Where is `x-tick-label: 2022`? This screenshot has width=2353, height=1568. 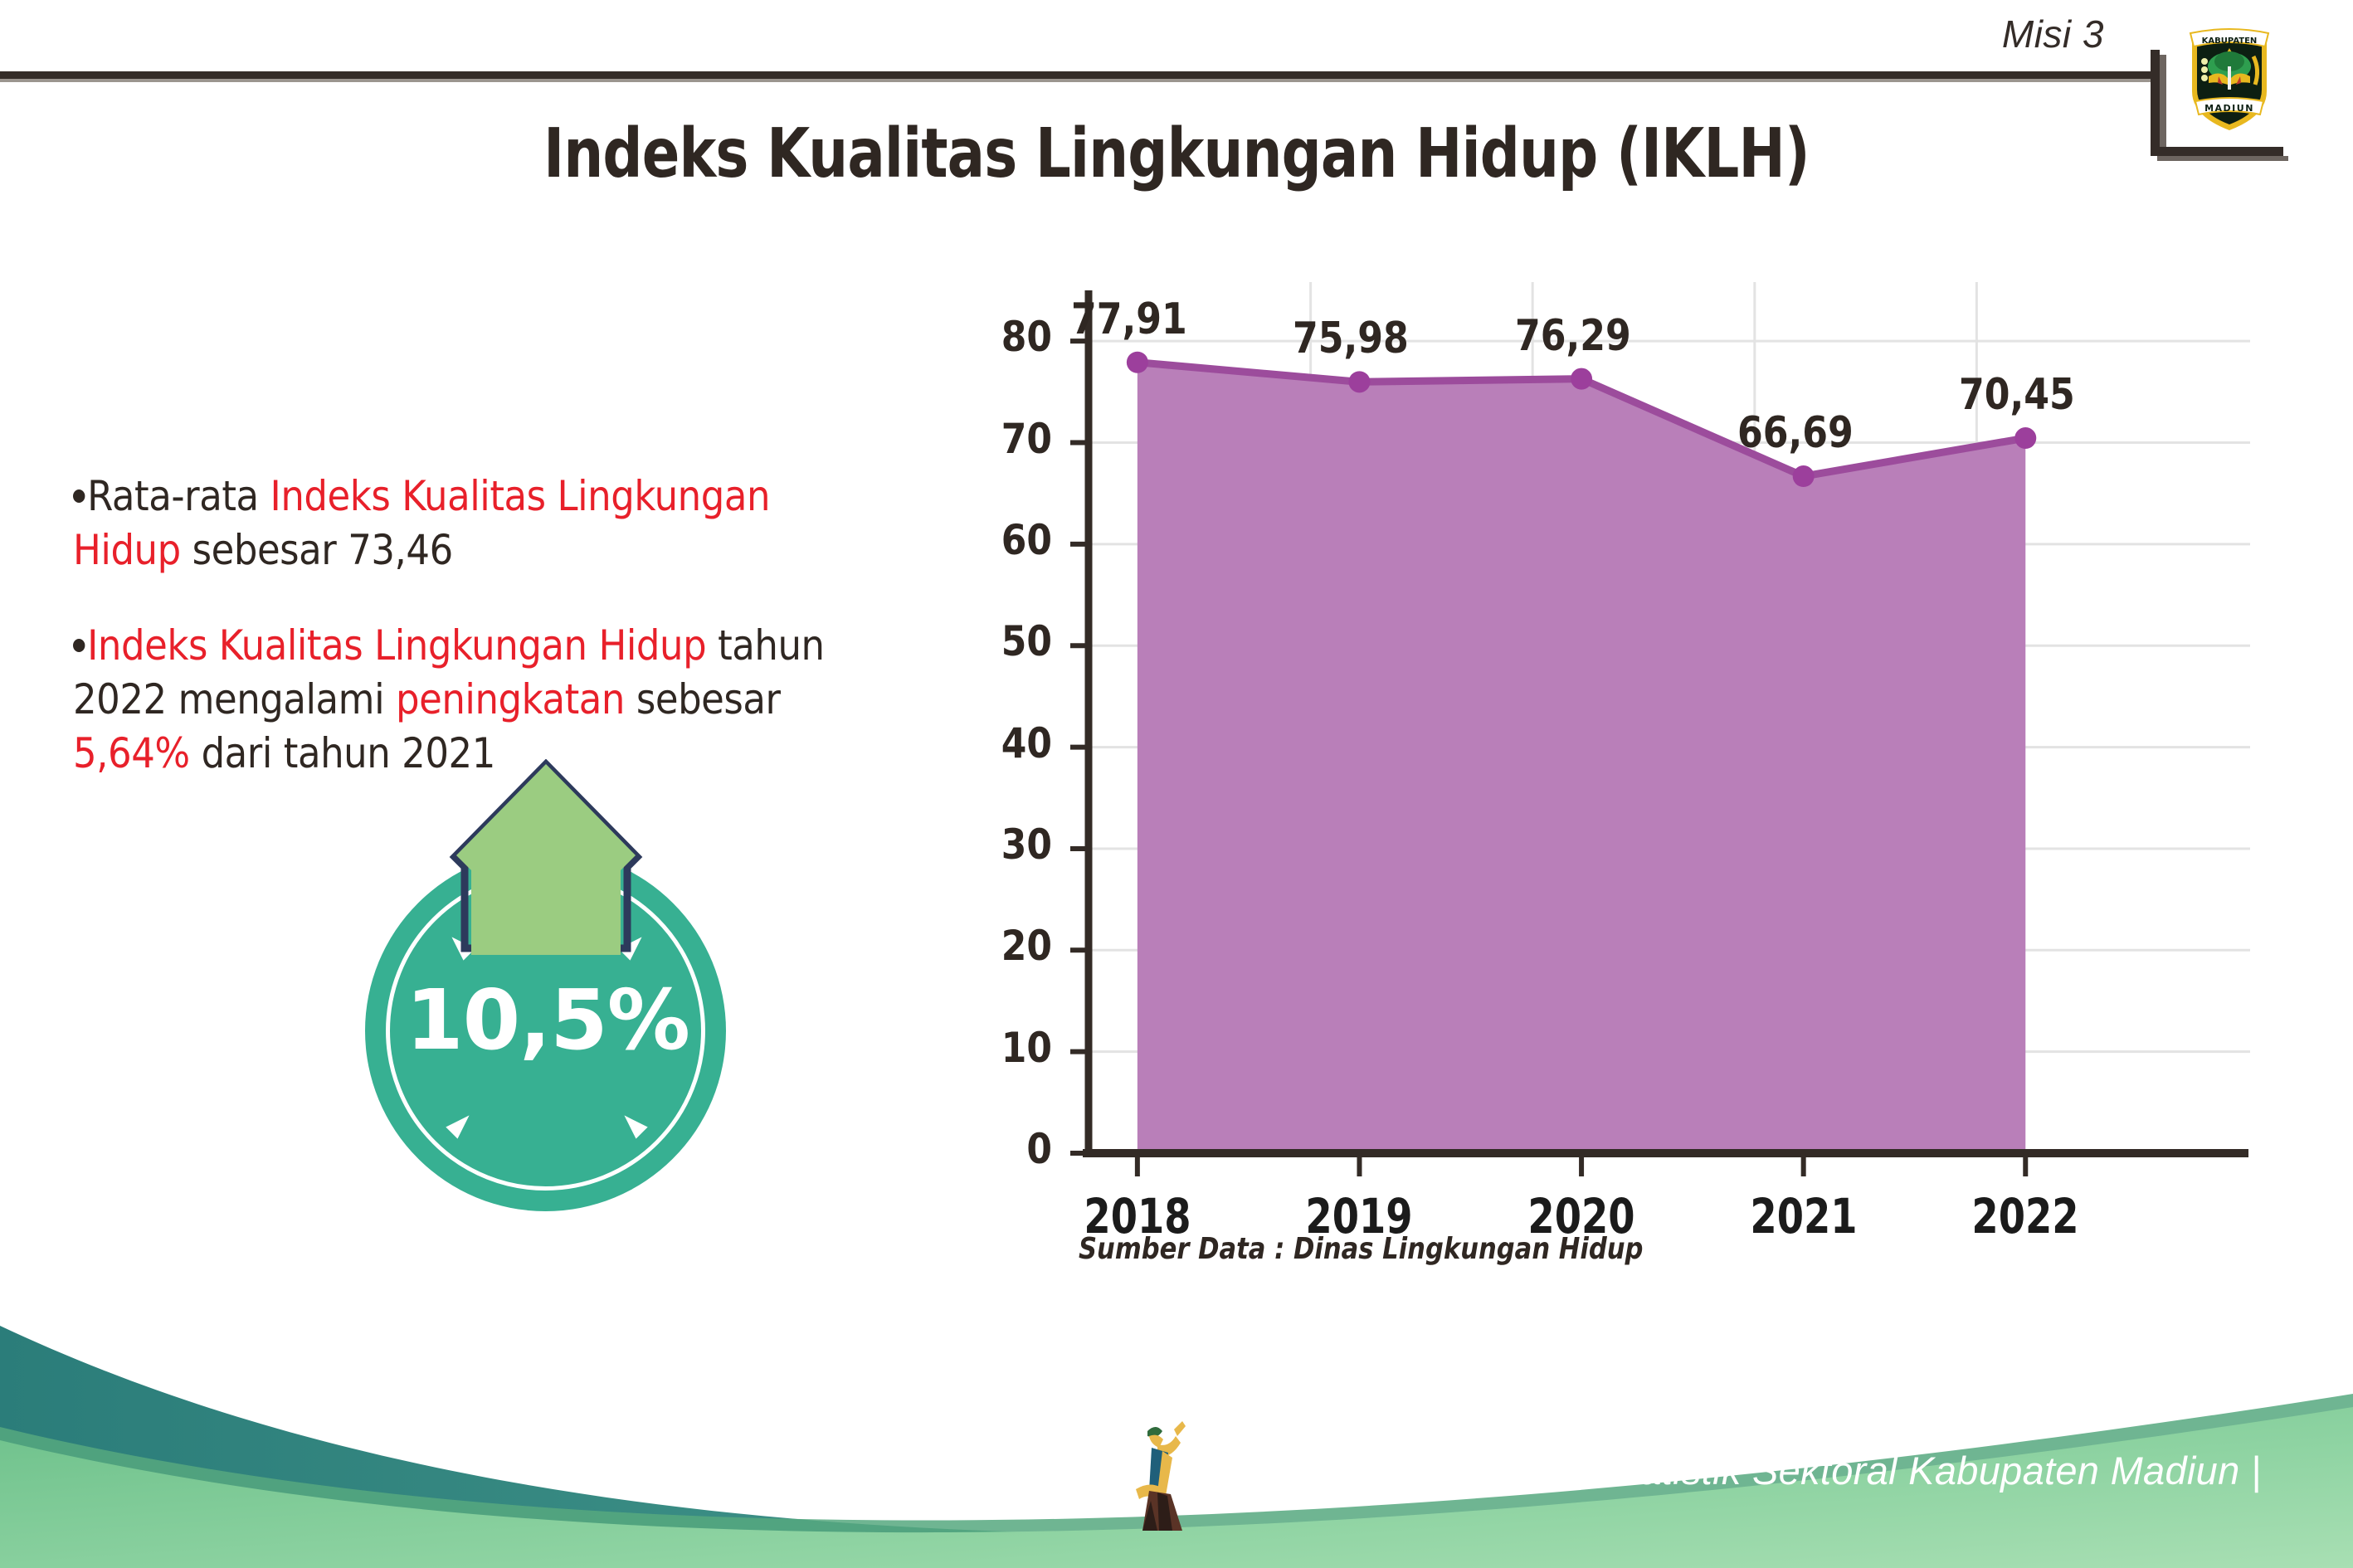
x-tick-label: 2022 is located at coordinates (2025, 1216).